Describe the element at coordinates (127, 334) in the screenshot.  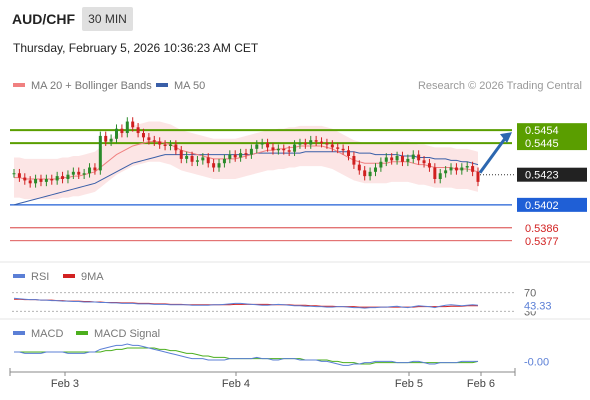
I see `legend-macd-signal-label: MACD Signal` at that location.